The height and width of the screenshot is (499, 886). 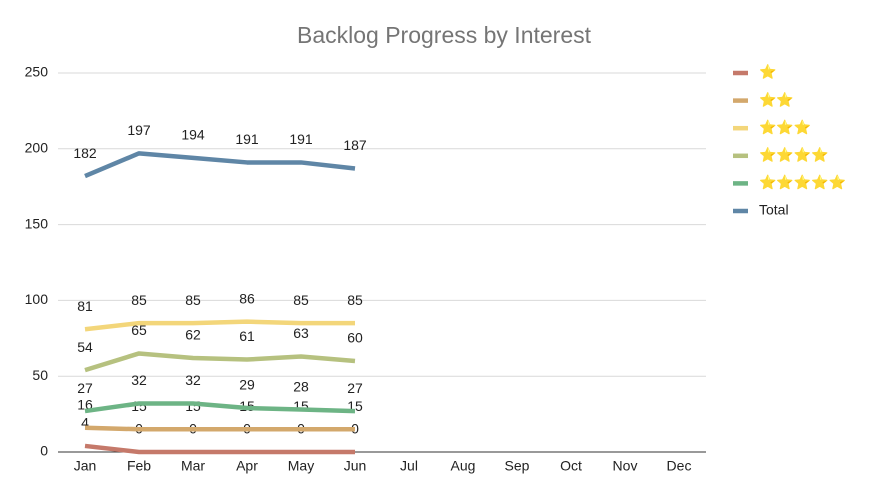 I want to click on data-label: 54, so click(x=85, y=347).